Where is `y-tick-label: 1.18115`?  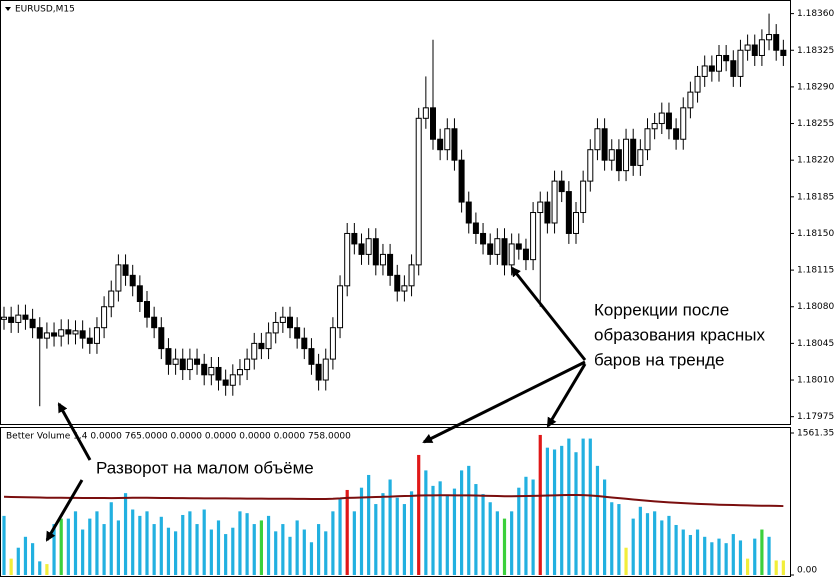
y-tick-label: 1.18115 is located at coordinates (815, 271).